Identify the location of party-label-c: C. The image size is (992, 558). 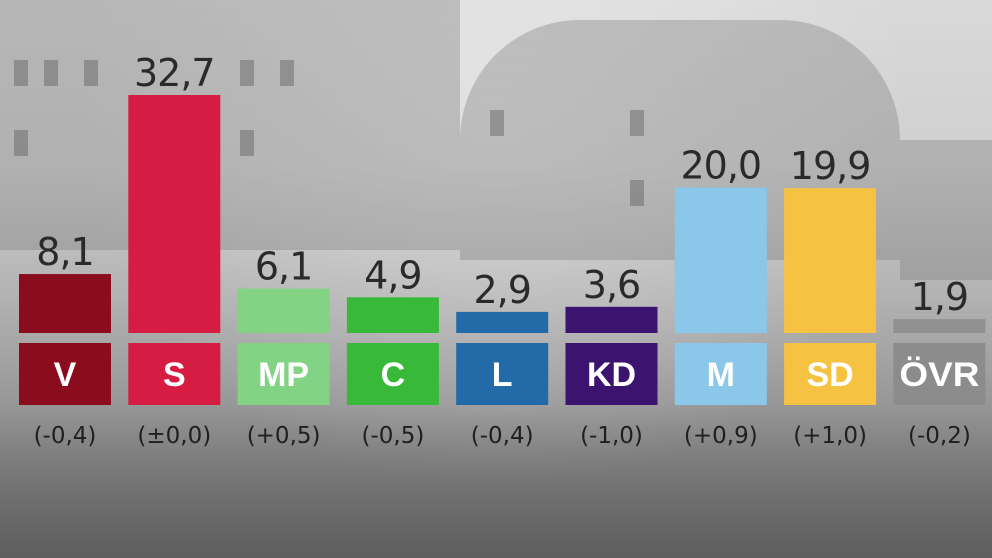
(393, 375).